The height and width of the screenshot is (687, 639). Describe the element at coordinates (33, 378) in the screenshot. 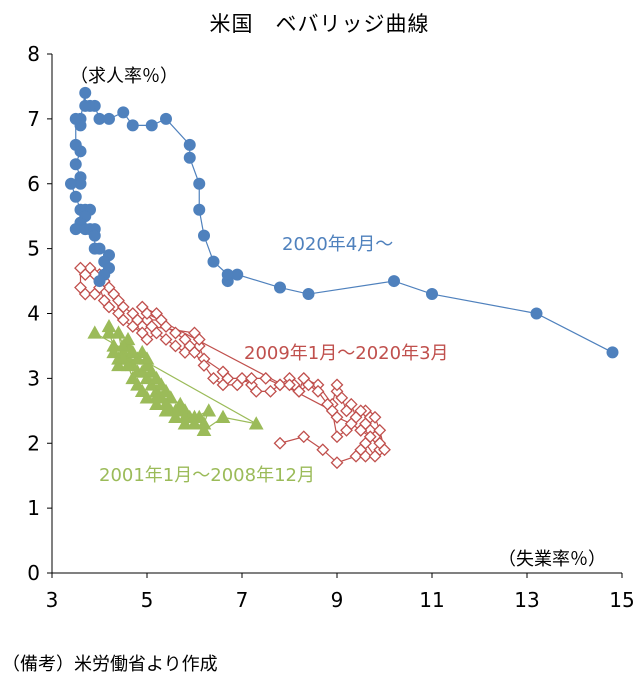

I see `y-tick-label: 3` at that location.